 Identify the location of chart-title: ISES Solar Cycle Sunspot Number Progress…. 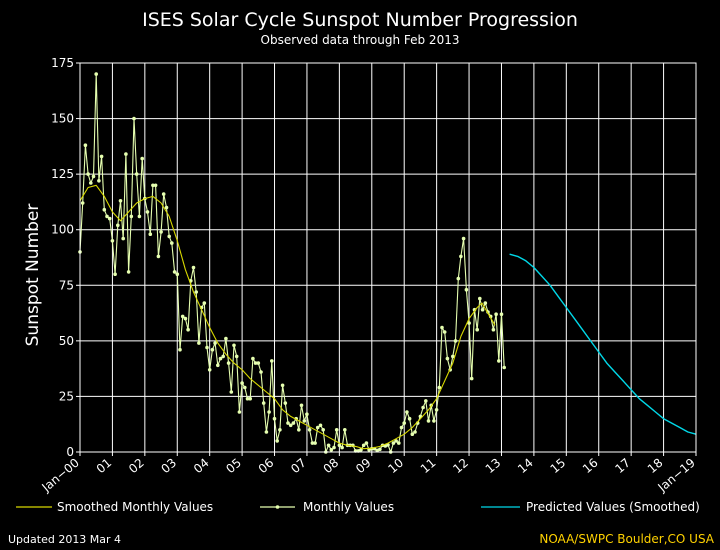
(360, 20).